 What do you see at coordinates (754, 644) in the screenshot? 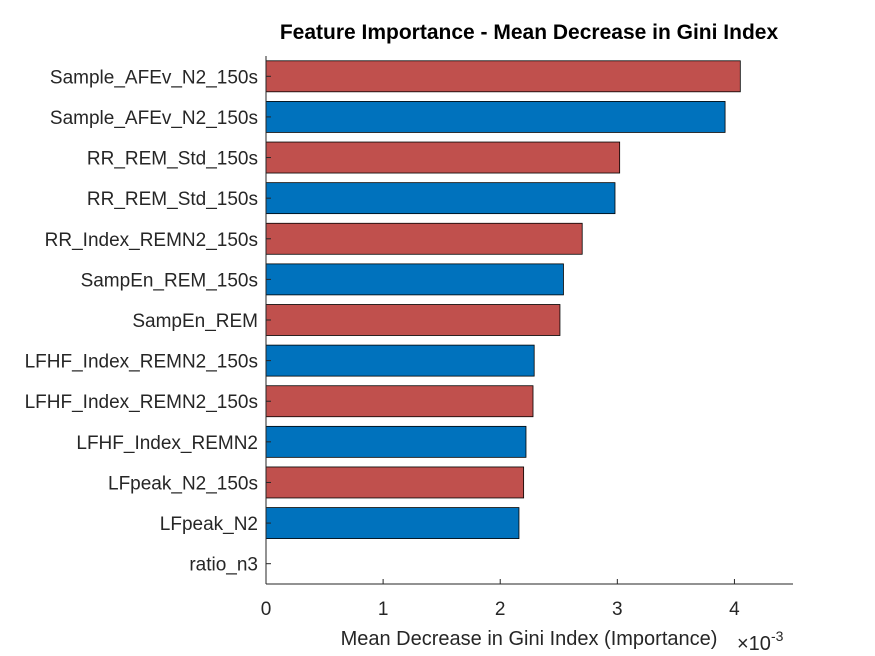
I see `x-multiplier-base: ×10` at bounding box center [754, 644].